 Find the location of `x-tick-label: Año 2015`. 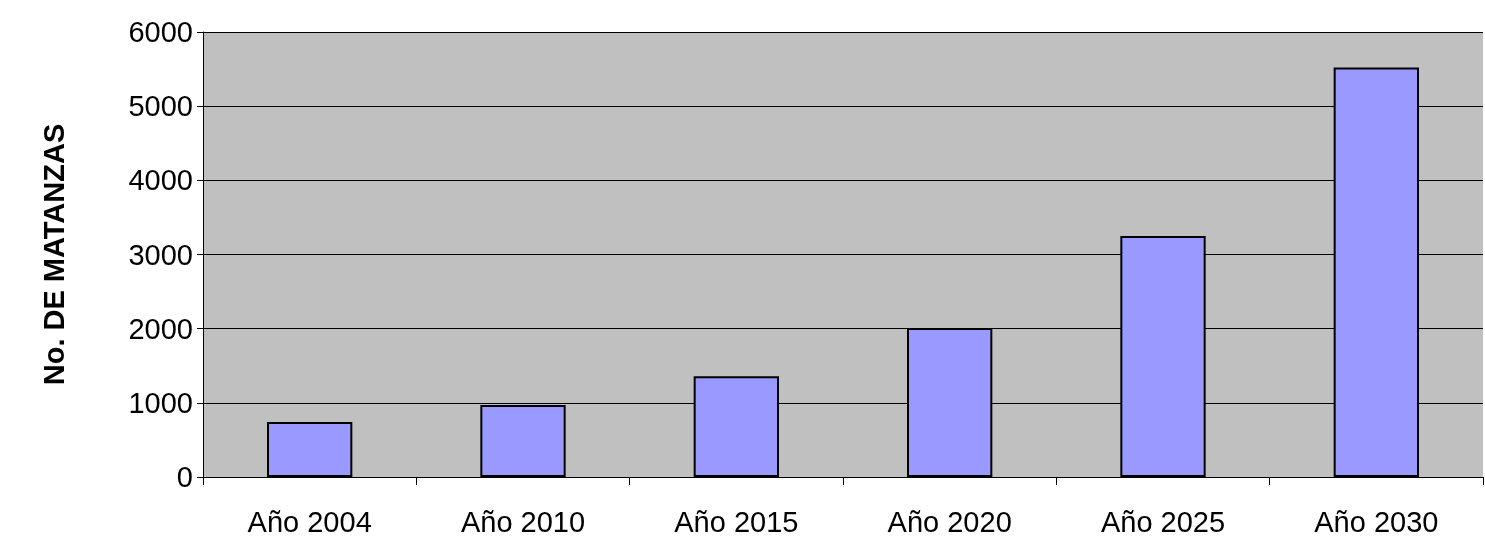

x-tick-label: Año 2015 is located at coordinates (736, 521).